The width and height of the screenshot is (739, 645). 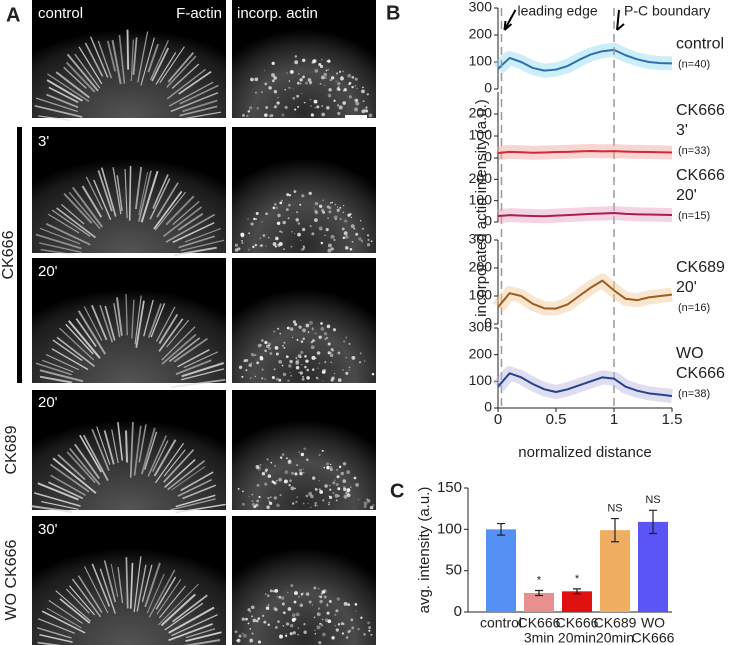 What do you see at coordinates (199, 13) in the screenshot?
I see `image-label: F-actin` at bounding box center [199, 13].